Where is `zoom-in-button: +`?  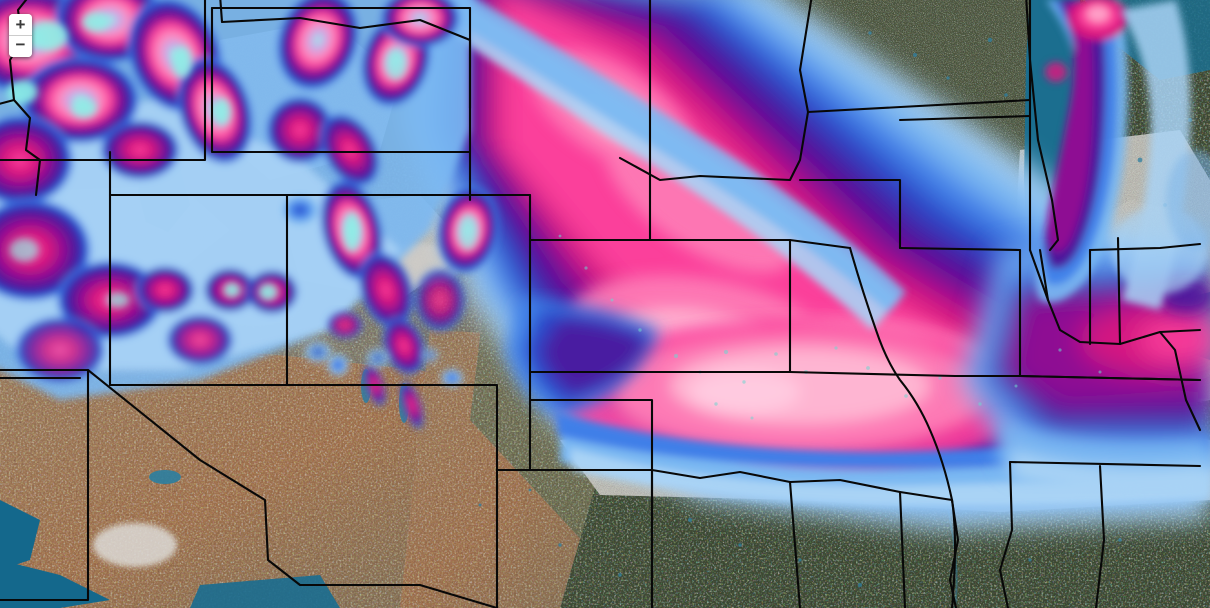
zoom-in-button: + is located at coordinates (20, 25).